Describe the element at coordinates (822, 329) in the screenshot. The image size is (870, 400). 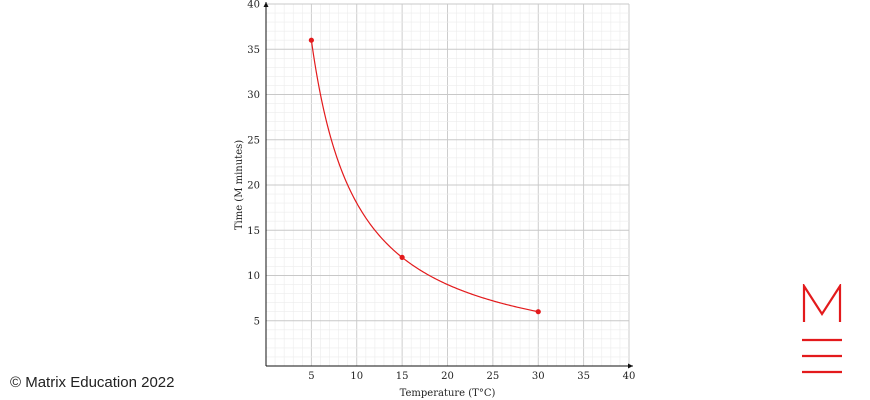
I see `matrix-m-logo-icon` at that location.